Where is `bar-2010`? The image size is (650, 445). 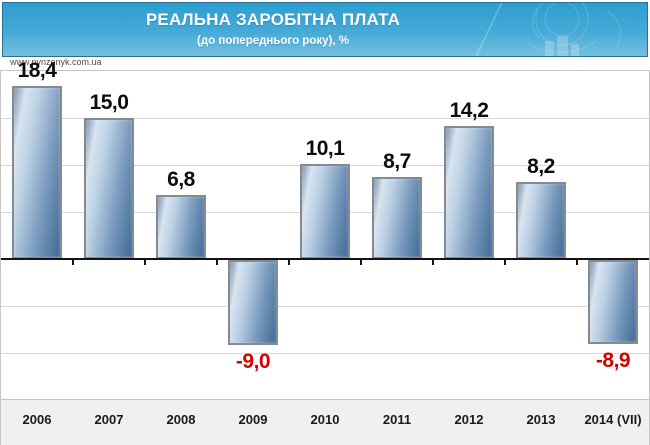 bar-2010 is located at coordinates (325, 211).